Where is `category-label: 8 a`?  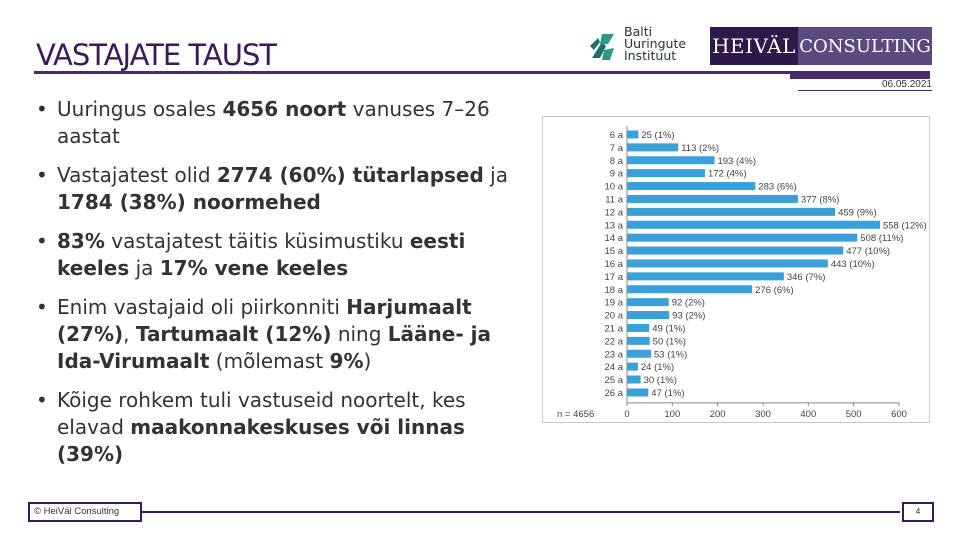
category-label: 8 a is located at coordinates (617, 161).